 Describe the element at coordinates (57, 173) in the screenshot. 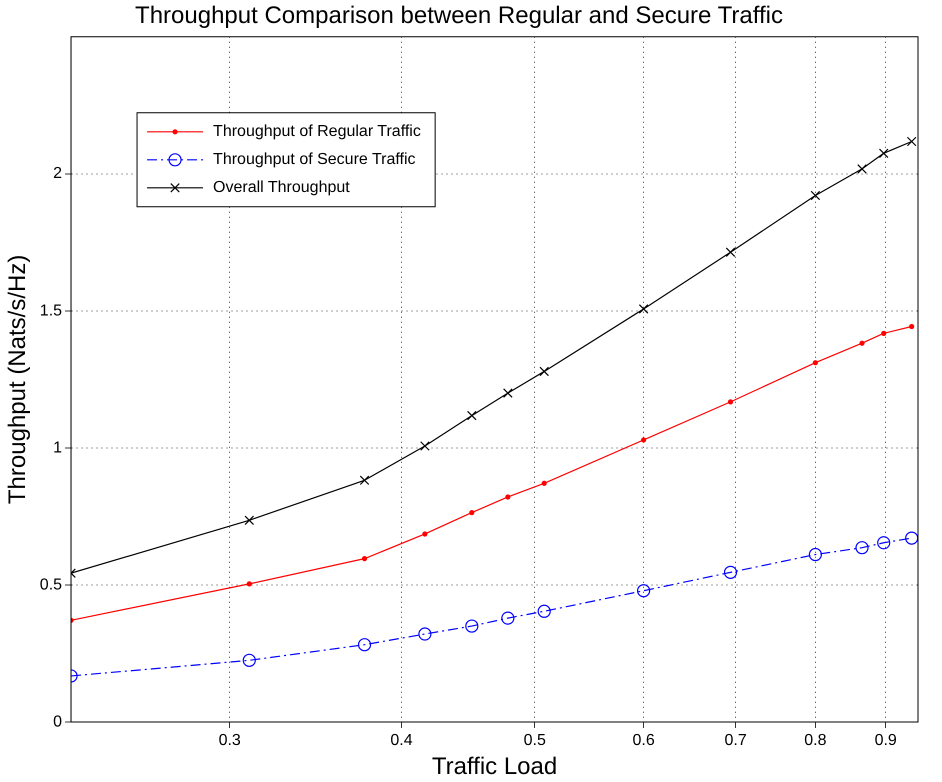

I see `y-tick-label: 2` at that location.